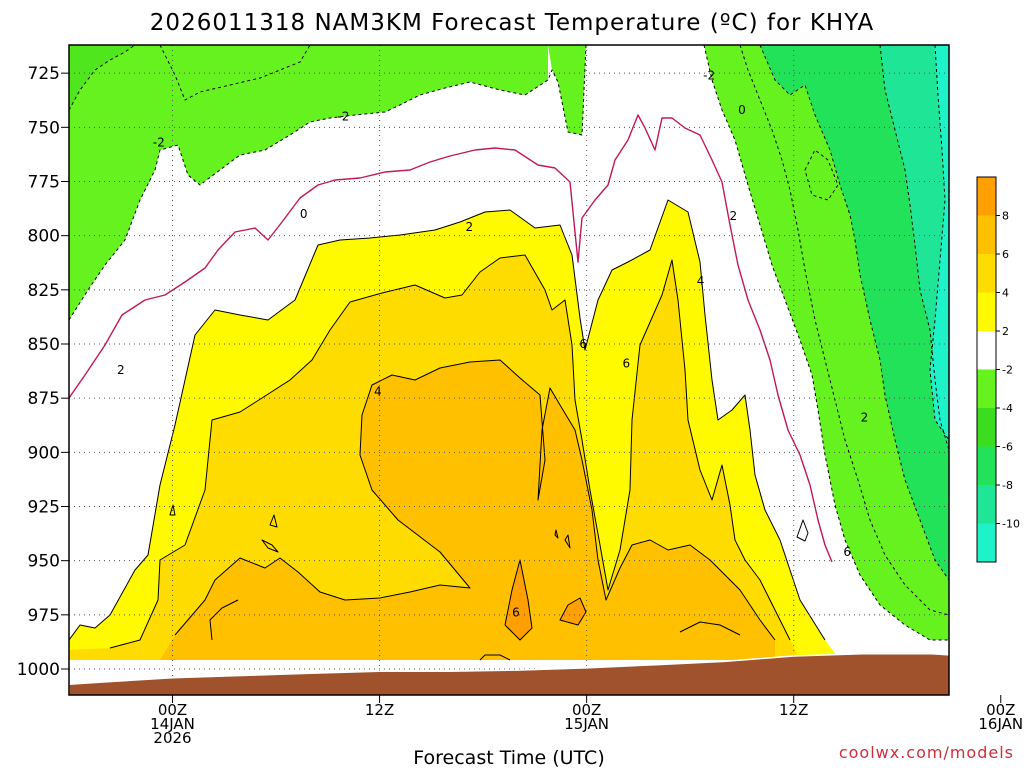 The width and height of the screenshot is (1024, 768). What do you see at coordinates (1007, 447) in the screenshot?
I see `colorbar-tick-label: -6` at bounding box center [1007, 447].